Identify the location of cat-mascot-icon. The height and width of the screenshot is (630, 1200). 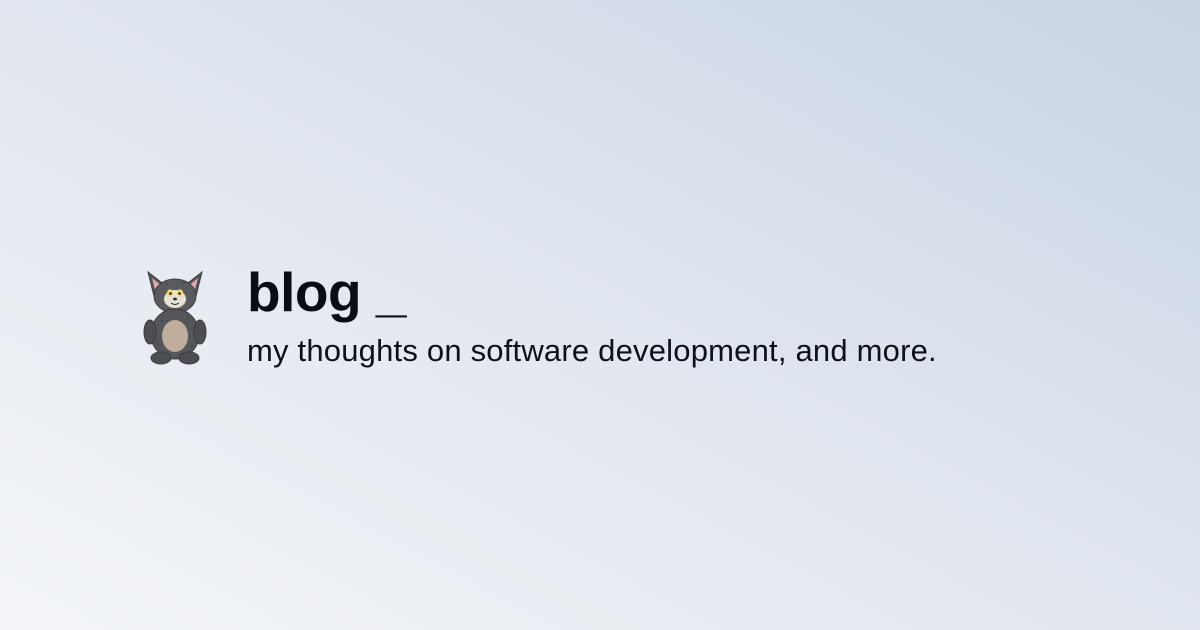
(175, 317).